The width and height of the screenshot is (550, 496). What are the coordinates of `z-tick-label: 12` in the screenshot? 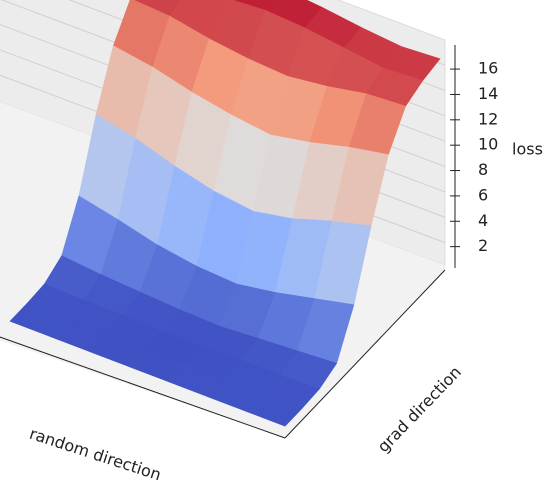 It's located at (488, 118).